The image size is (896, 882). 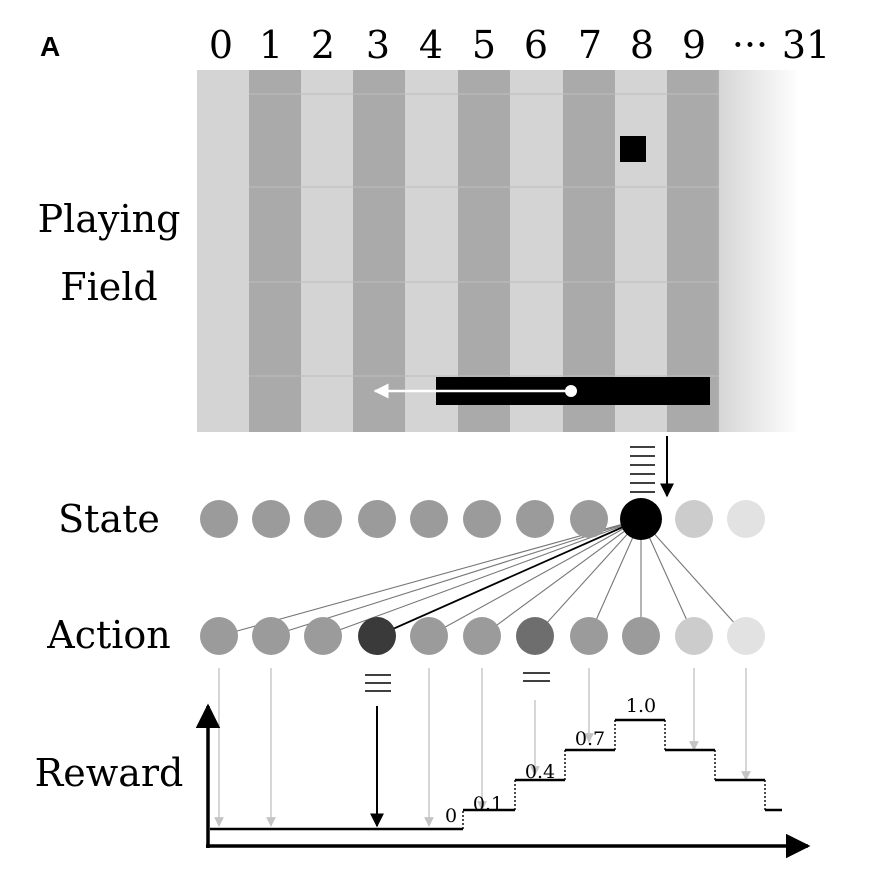 I want to click on falling-block, so click(x=633, y=149).